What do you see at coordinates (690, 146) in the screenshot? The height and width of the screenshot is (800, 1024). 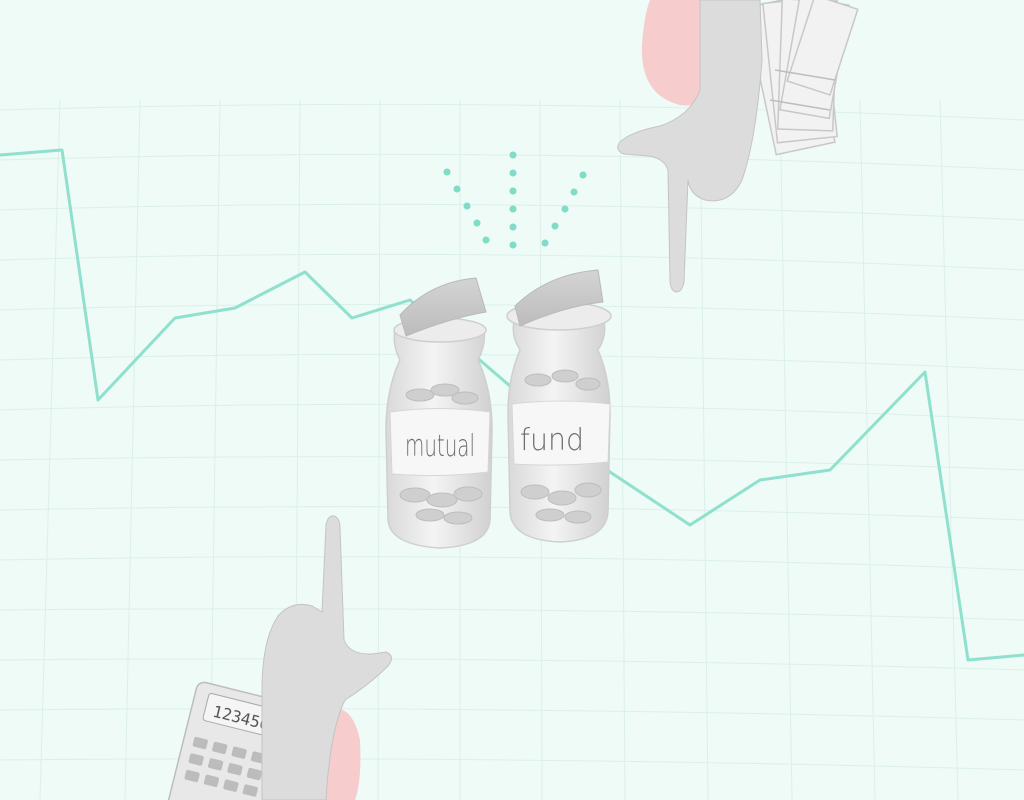 I see `pointing-hand-top-icon` at bounding box center [690, 146].